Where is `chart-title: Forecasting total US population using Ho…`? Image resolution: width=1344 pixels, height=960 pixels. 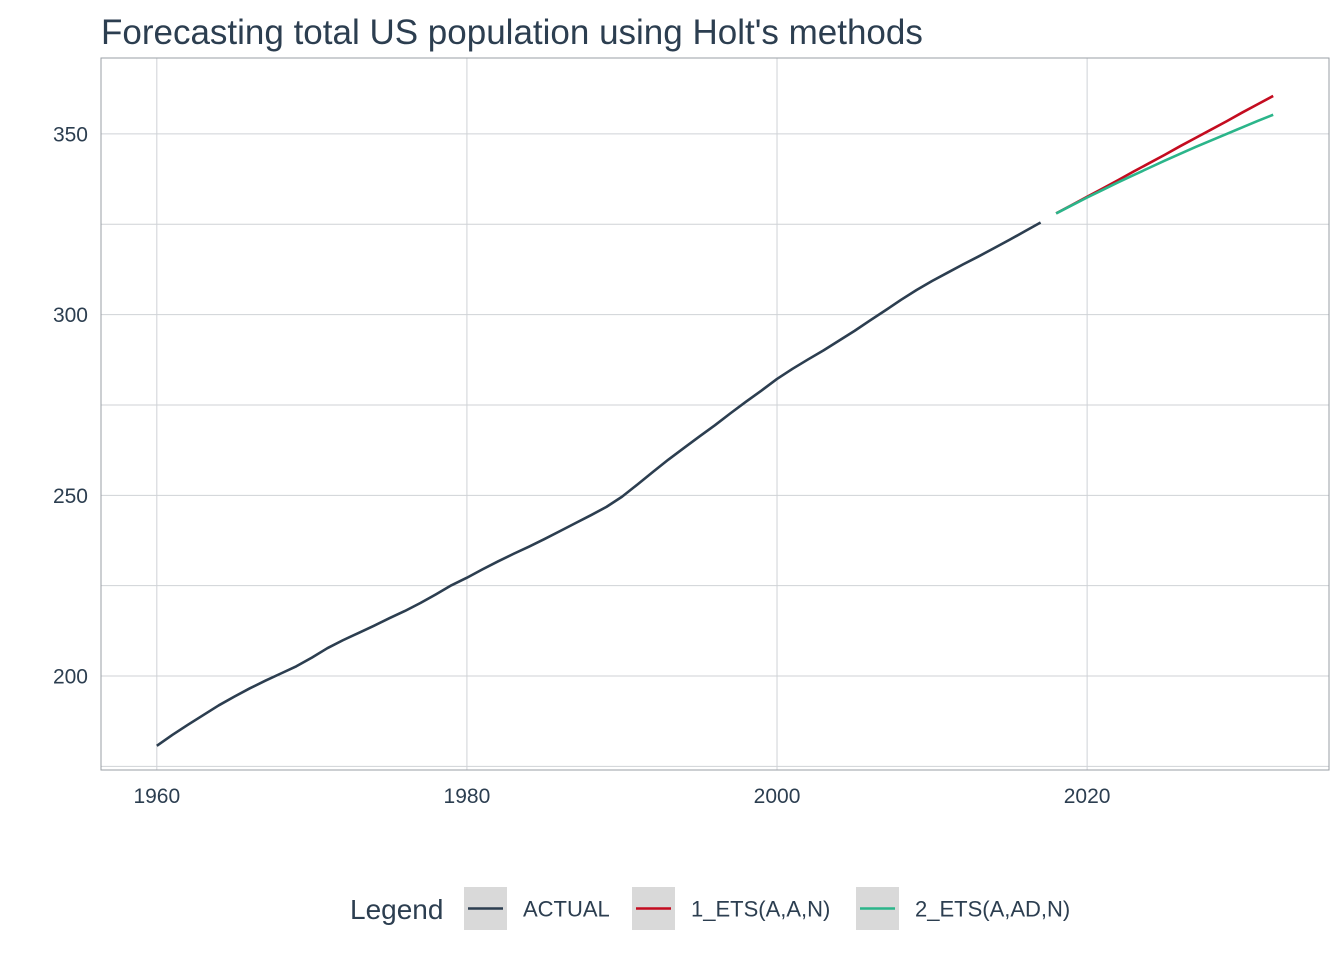
chart-title: Forecasting total US population using Ho… is located at coordinates (512, 32).